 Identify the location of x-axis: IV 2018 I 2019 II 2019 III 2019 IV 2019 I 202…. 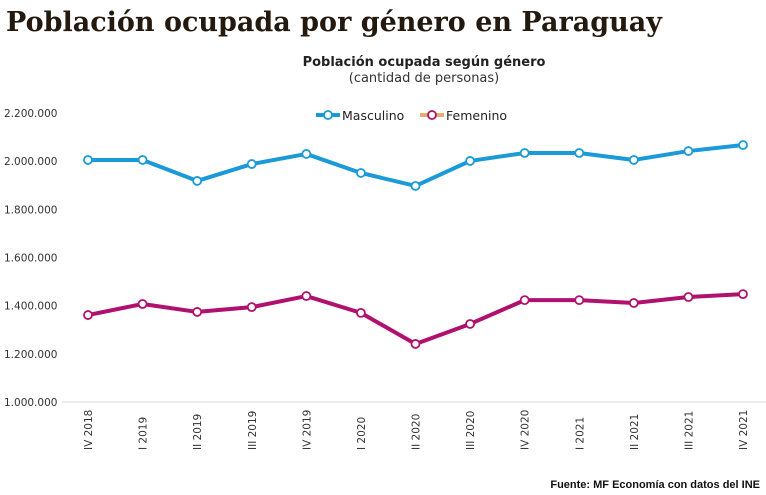
(416, 430).